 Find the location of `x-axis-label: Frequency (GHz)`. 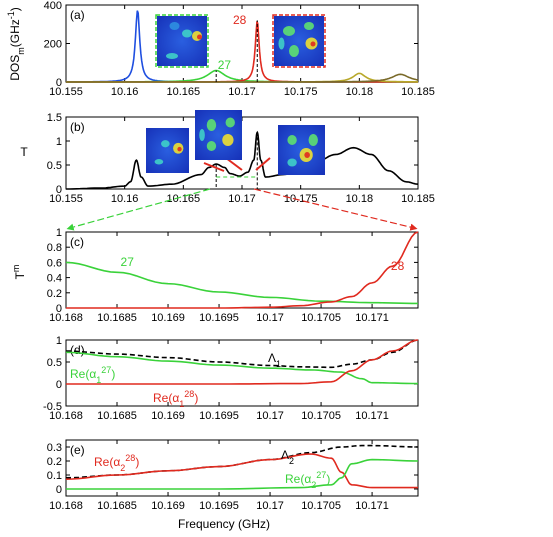

x-axis-label: Frequency (GHz) is located at coordinates (224, 524).